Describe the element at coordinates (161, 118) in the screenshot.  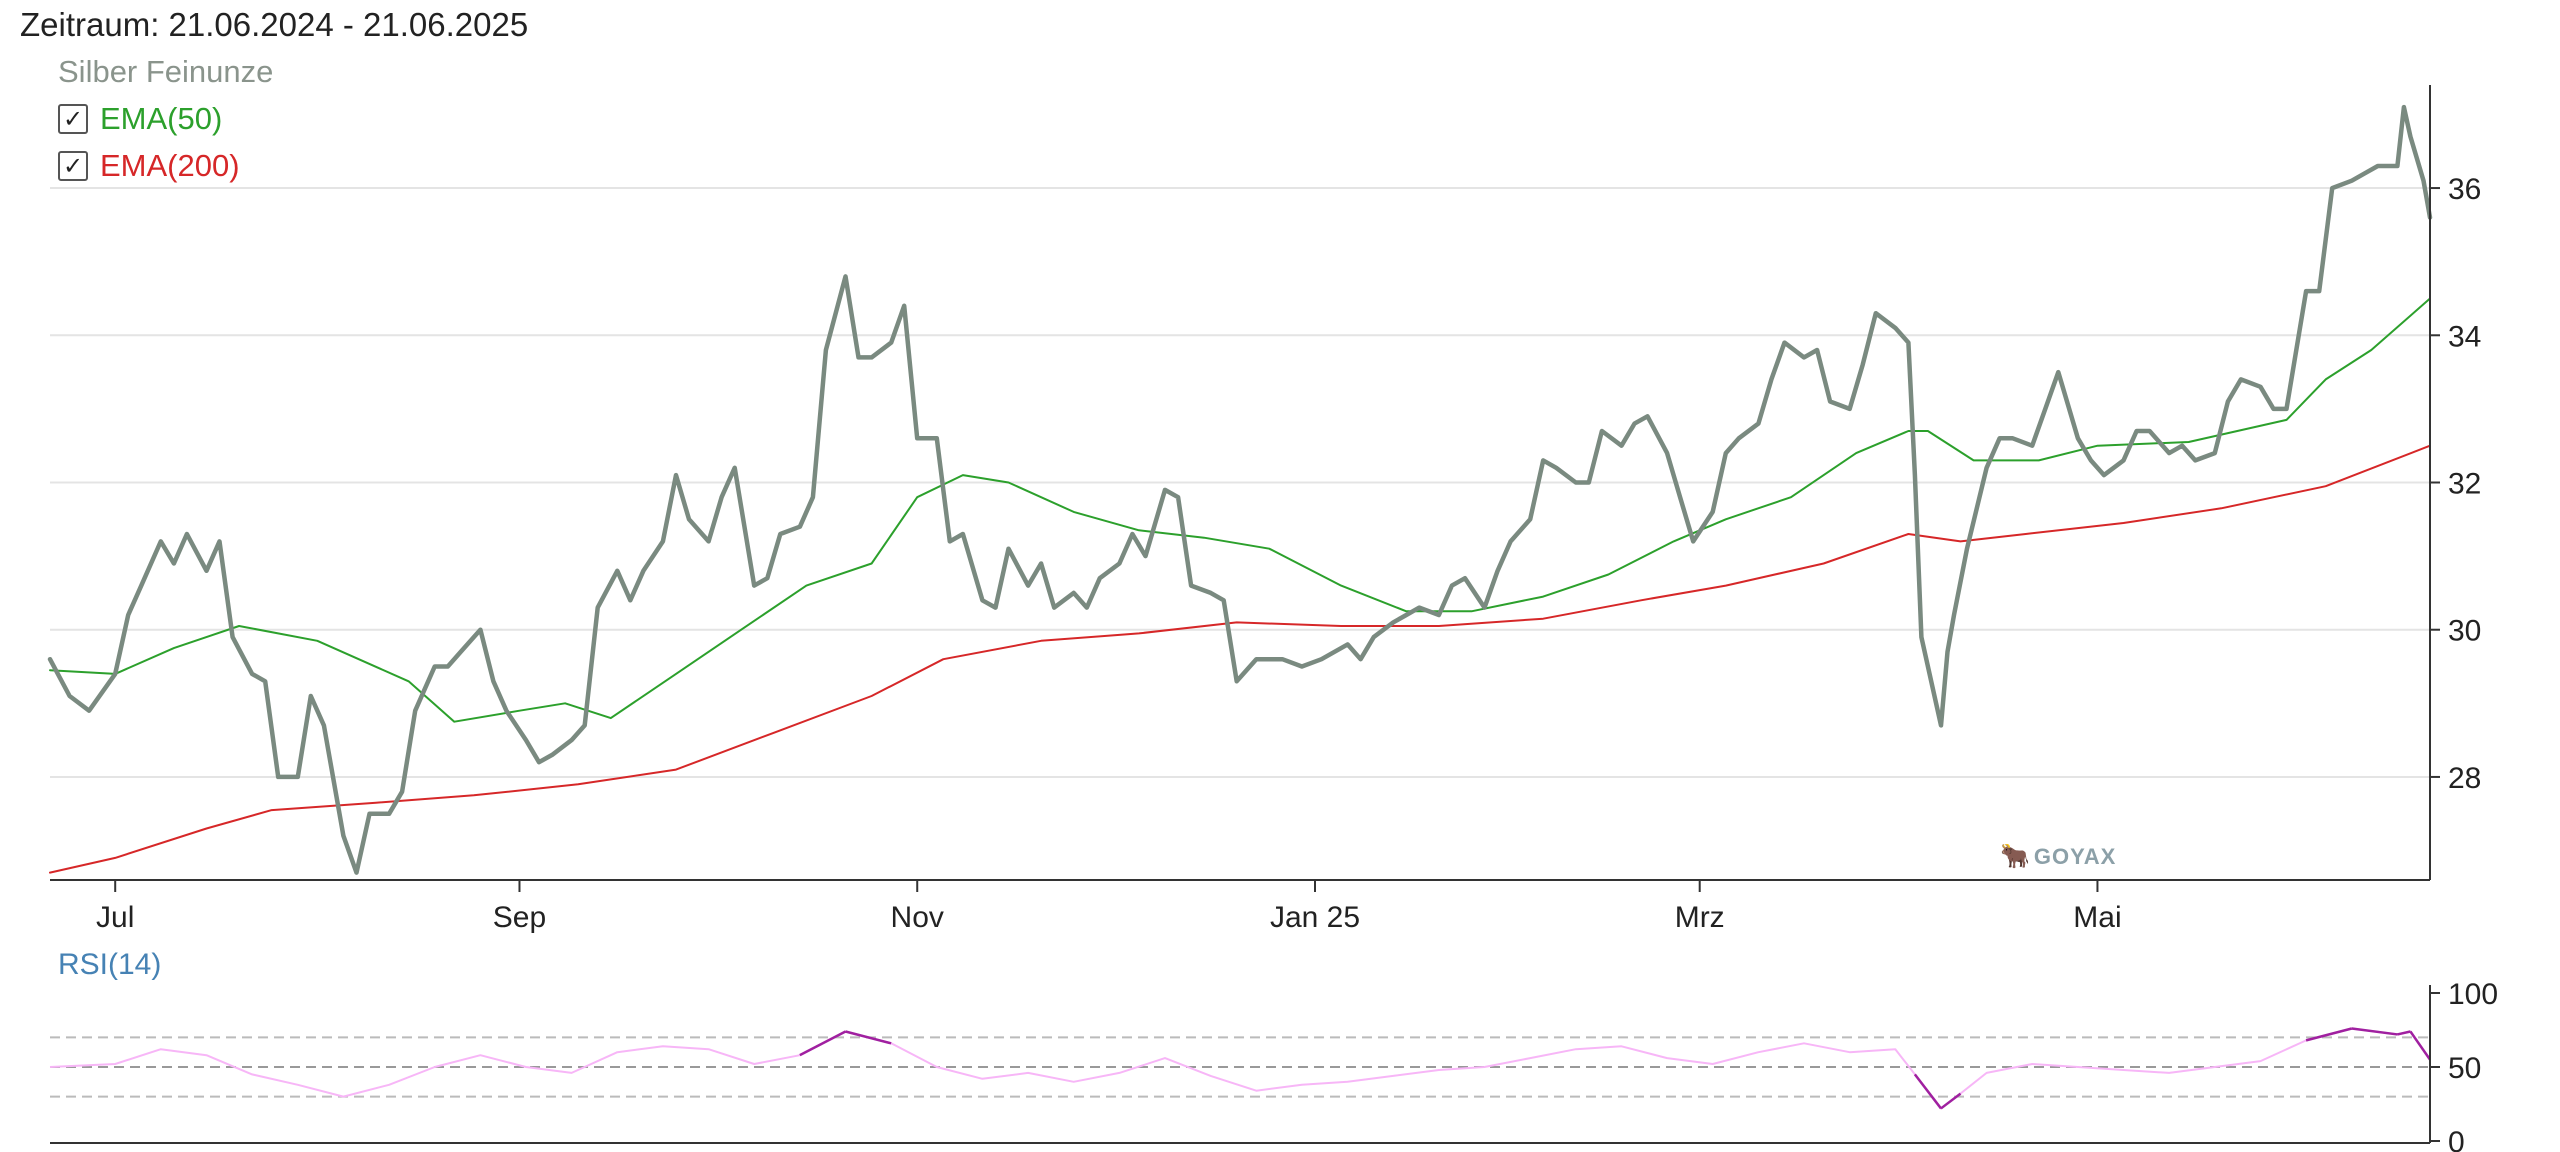
I see `ema50-label: EMA(50)` at that location.